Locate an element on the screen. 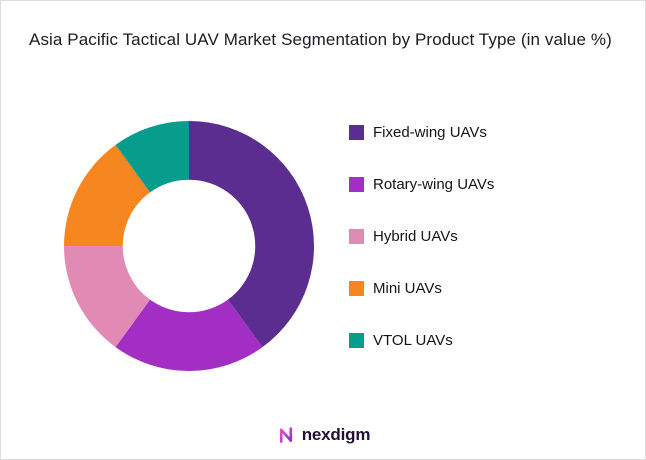 Image resolution: width=646 pixels, height=460 pixels. legend-item: Hybrid UAVs is located at coordinates (421, 236).